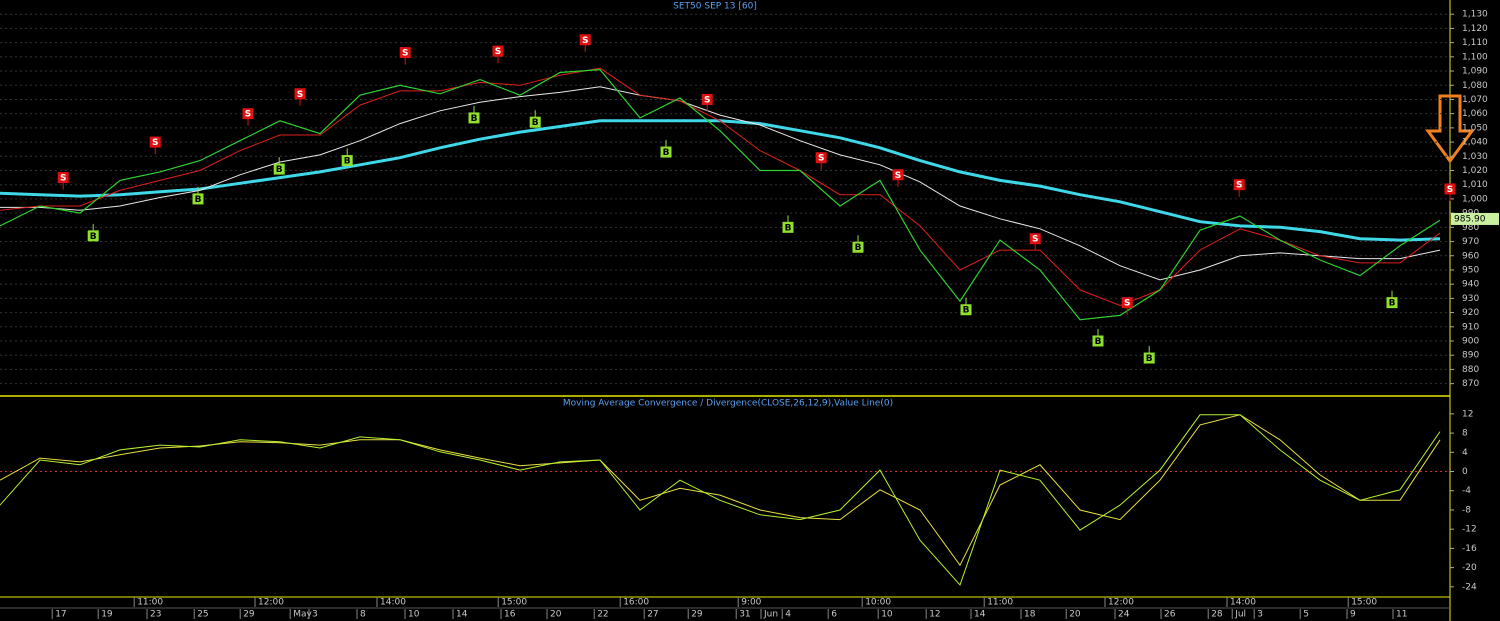 Image resolution: width=1500 pixels, height=621 pixels. What do you see at coordinates (107, 615) in the screenshot?
I see `x-tick-label: 19` at bounding box center [107, 615].